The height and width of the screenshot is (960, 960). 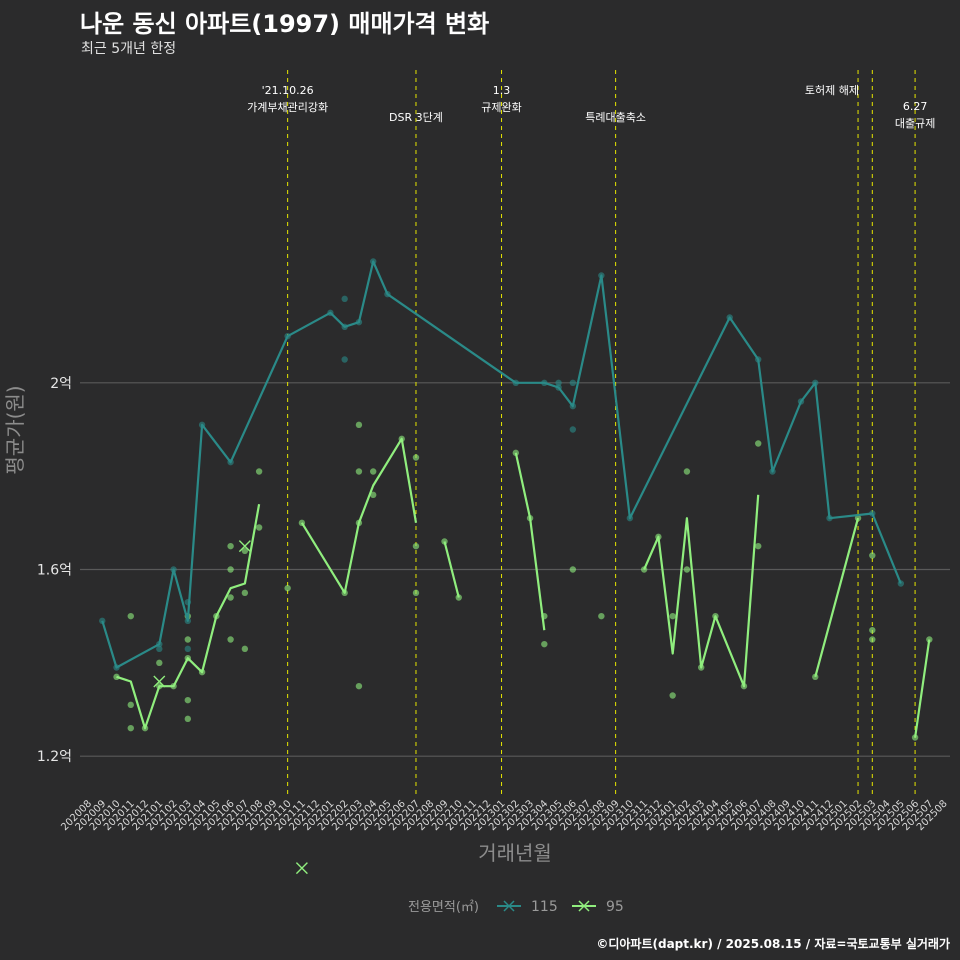 What do you see at coordinates (416, 117) in the screenshot?
I see `event-label: DSR 3단계` at bounding box center [416, 117].